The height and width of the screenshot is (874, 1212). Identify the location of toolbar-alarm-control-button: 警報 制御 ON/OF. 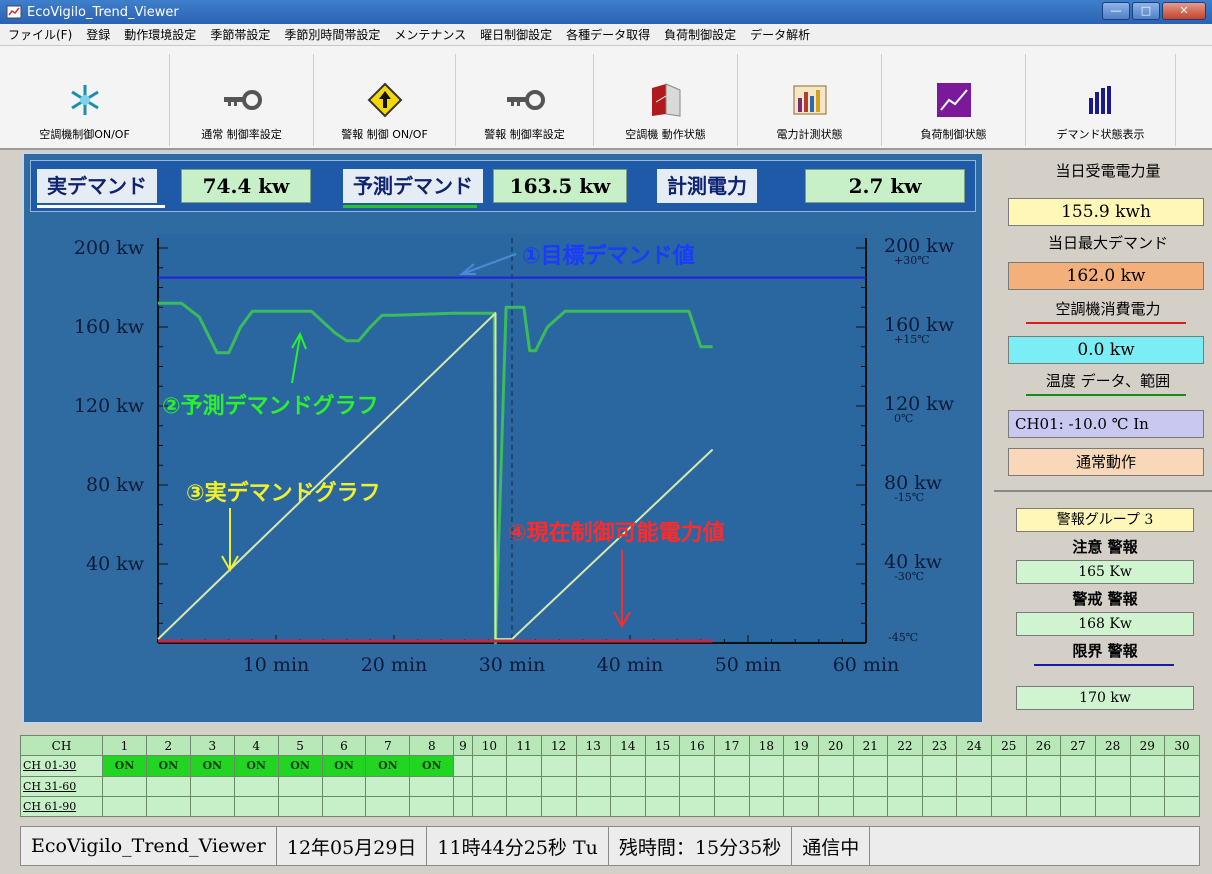
(385, 100).